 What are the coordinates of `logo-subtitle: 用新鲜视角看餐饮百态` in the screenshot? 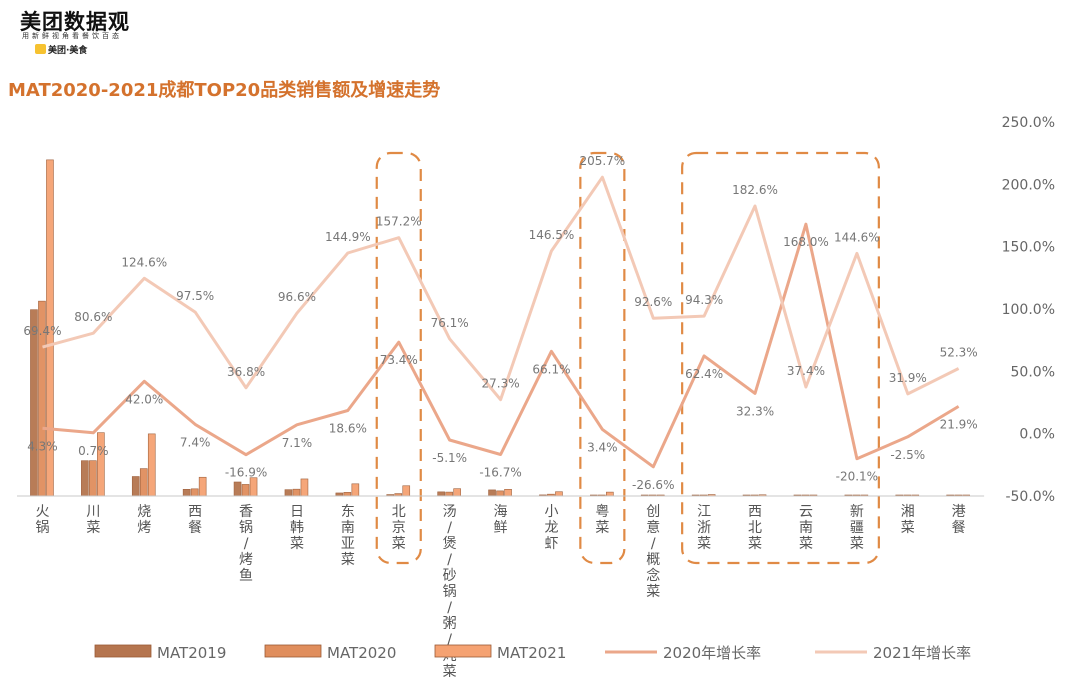 It's located at (72, 36).